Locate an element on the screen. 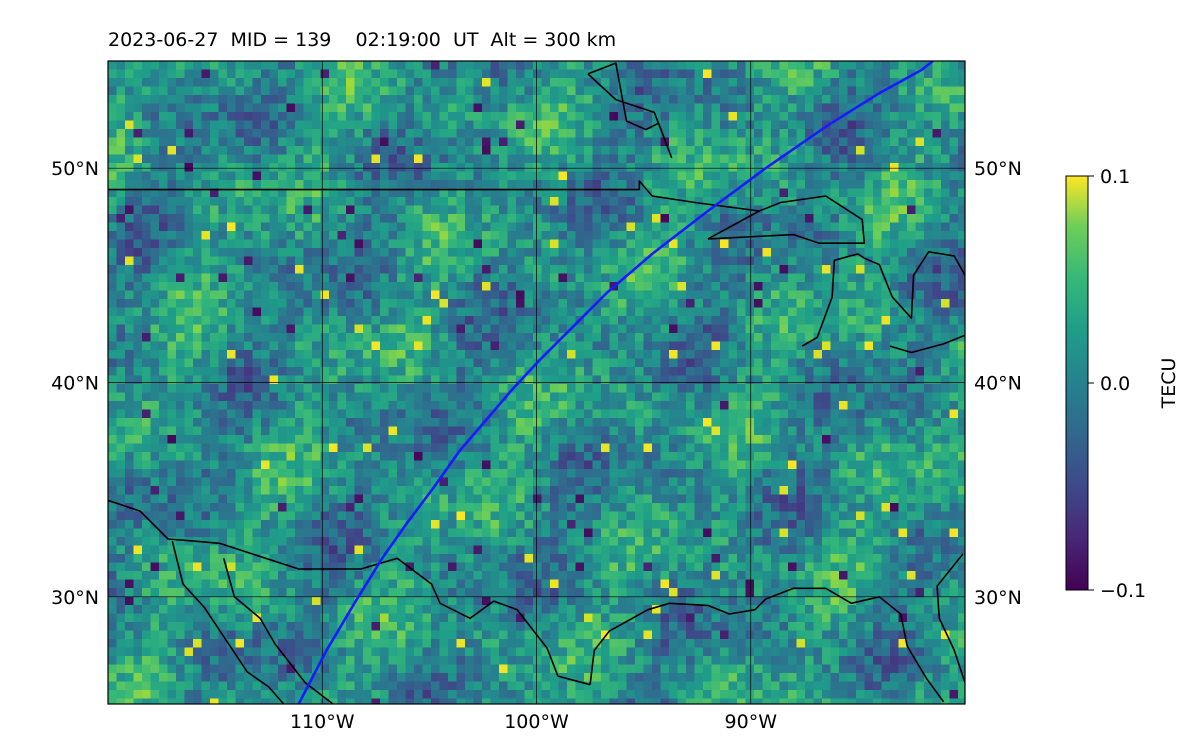 The height and width of the screenshot is (750, 1200). latitude-tick-label-left: 40°N is located at coordinates (75, 384).